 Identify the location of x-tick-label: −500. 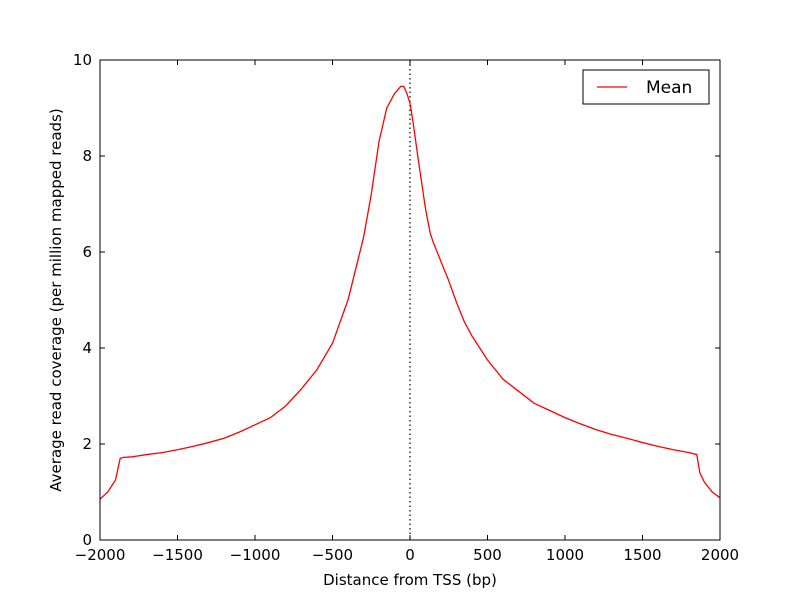
(332, 555).